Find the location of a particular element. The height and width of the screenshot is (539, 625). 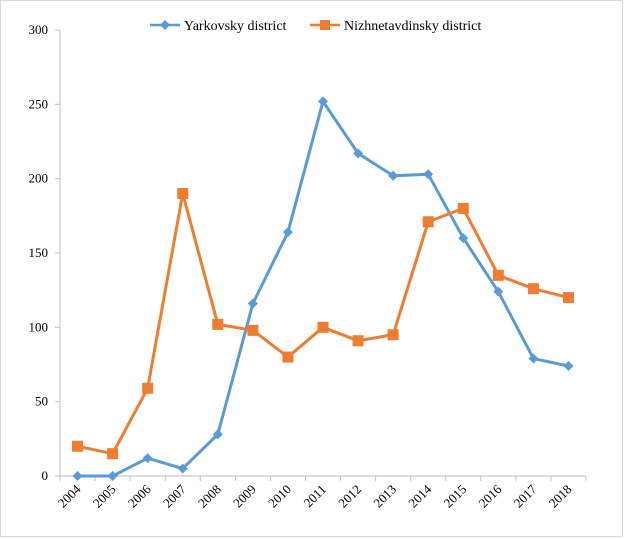

legend-label-yarkovsky: Yarkovsky district is located at coordinates (235, 26).